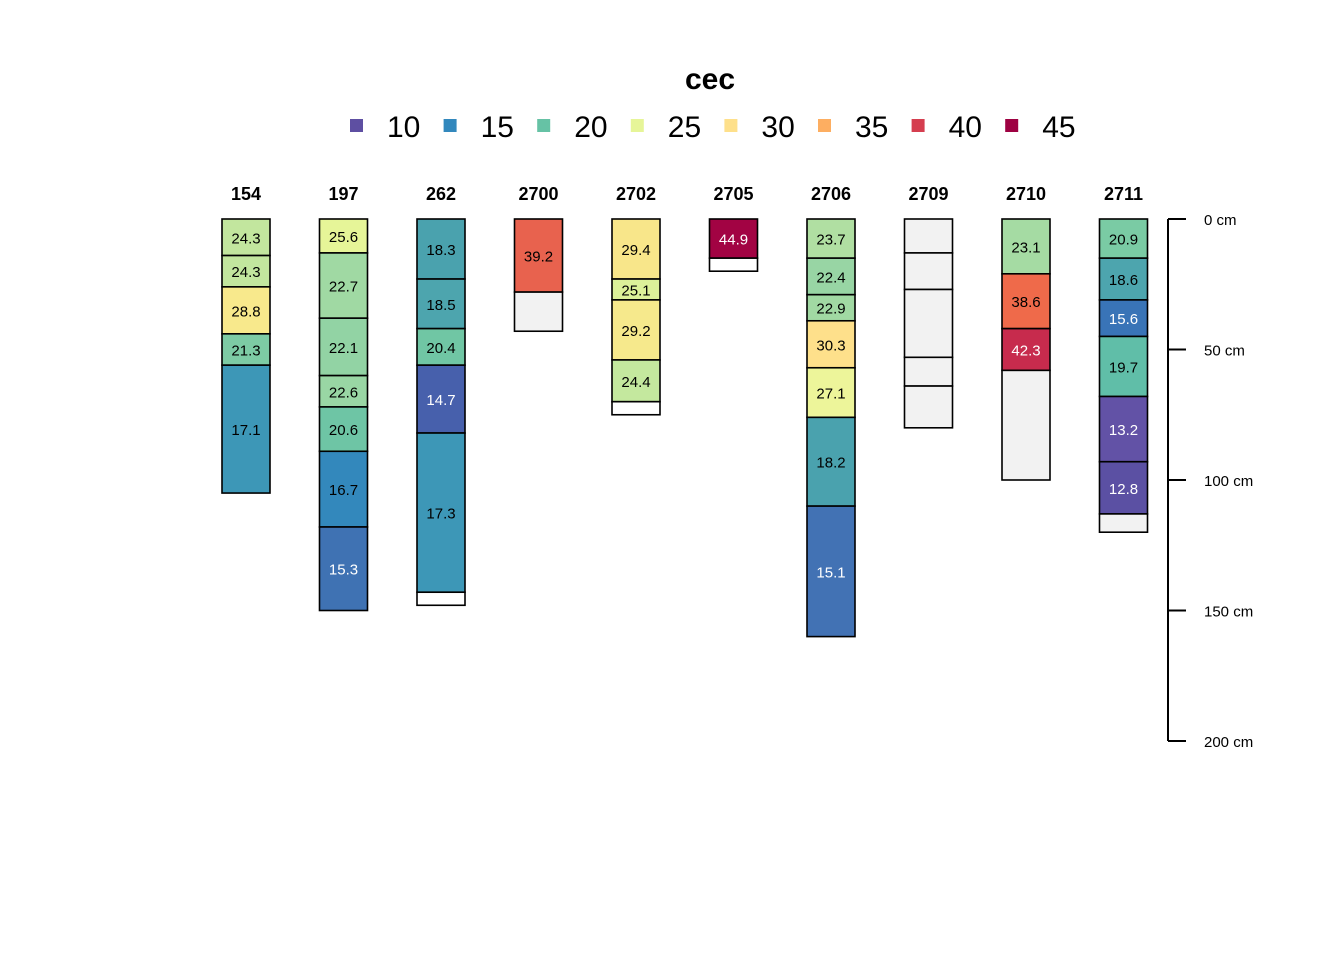 The height and width of the screenshot is (960, 1344). I want to click on horizon-value: 29.4, so click(635, 250).